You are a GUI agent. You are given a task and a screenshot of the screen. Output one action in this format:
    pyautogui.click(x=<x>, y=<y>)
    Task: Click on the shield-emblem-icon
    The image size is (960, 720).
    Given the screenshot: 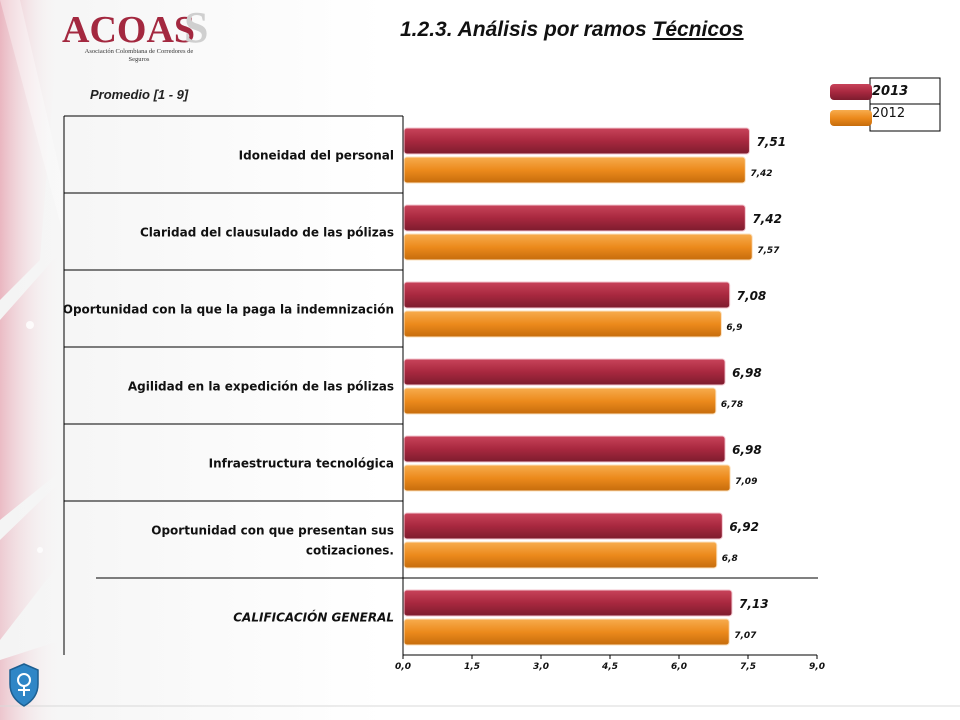 What is the action you would take?
    pyautogui.click(x=24, y=685)
    